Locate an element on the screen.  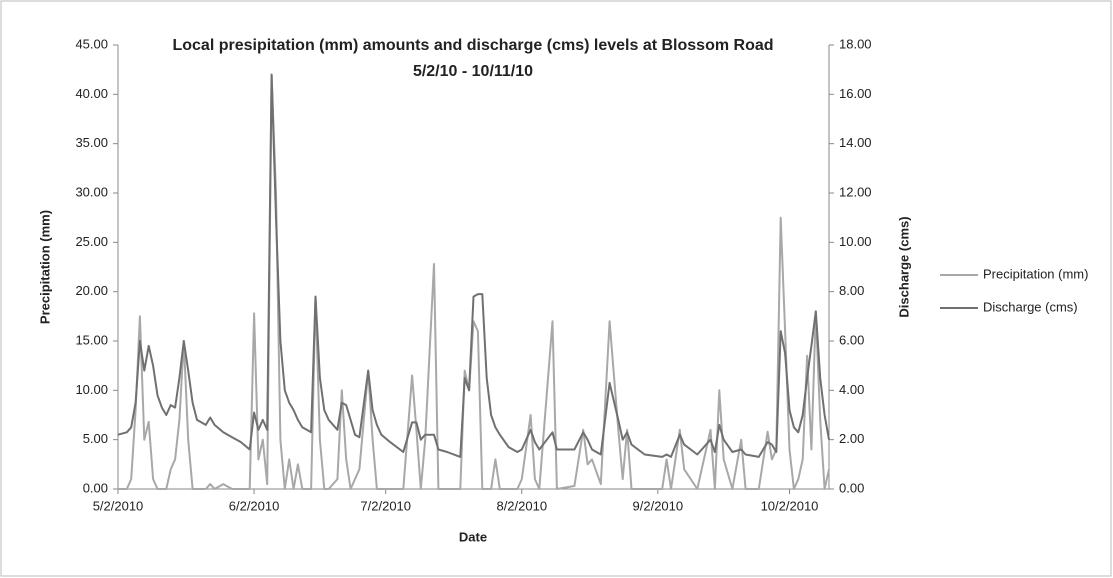
y2-tick-label: 0.00 is located at coordinates (851, 487).